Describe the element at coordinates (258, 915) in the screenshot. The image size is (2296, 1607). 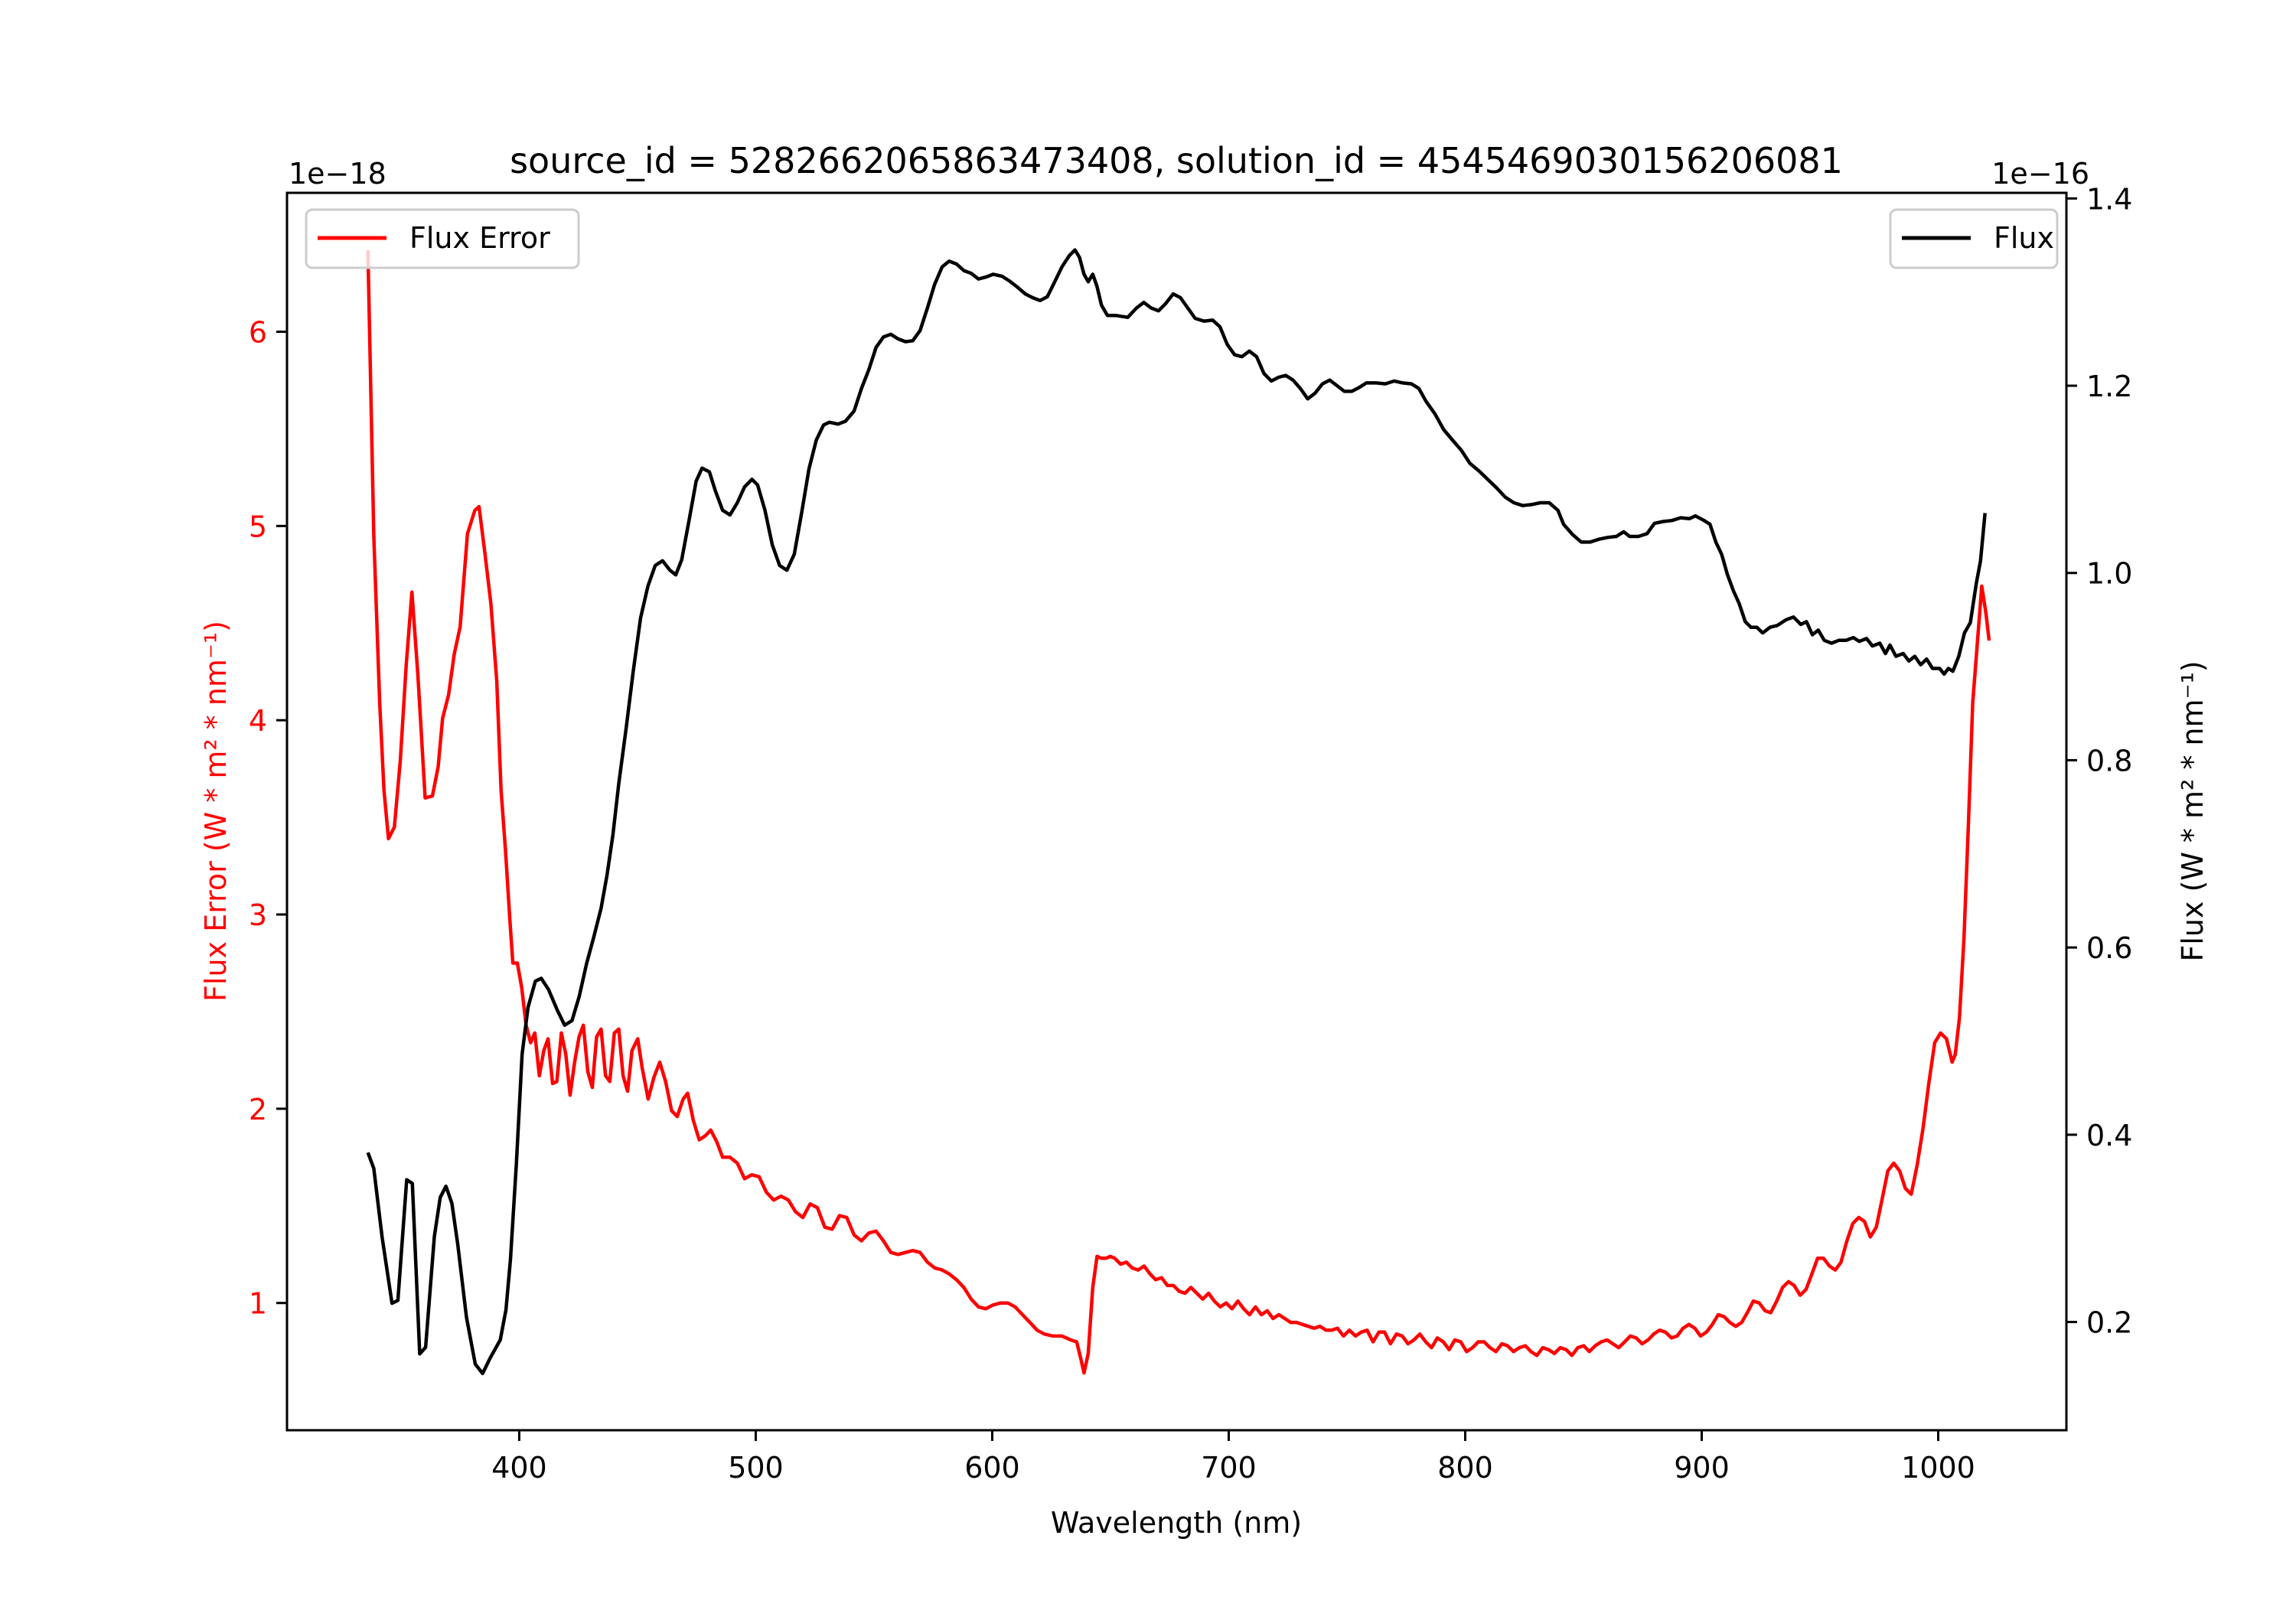
I see `left-y-tick-label: 3` at that location.